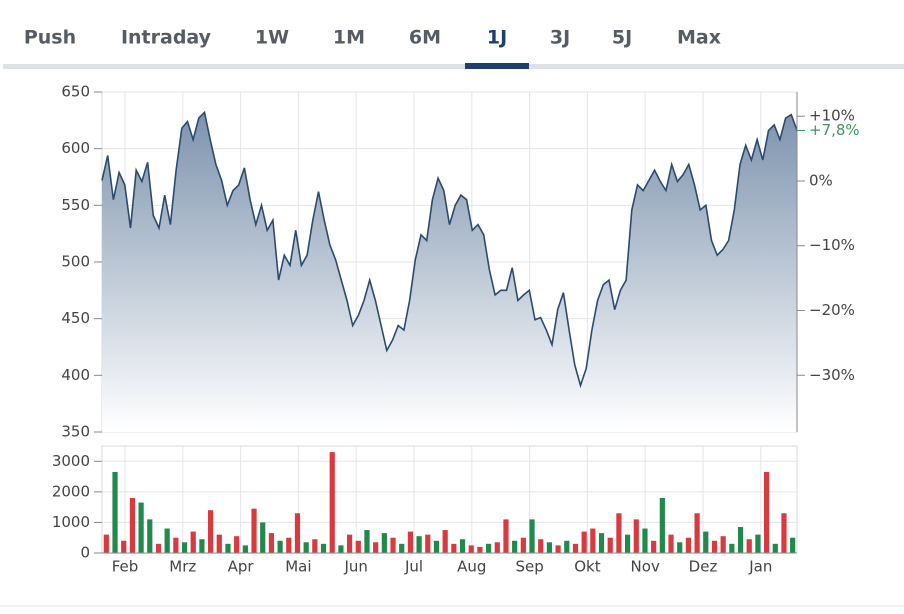 This screenshot has width=904, height=614. What do you see at coordinates (272, 38) in the screenshot?
I see `tab: 1W` at bounding box center [272, 38].